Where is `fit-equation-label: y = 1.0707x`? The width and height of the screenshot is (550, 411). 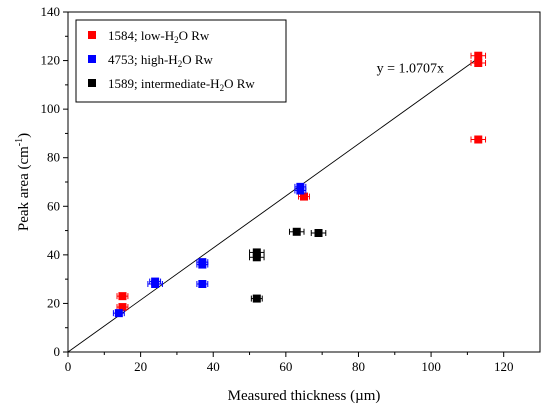
fit-equation-label: y = 1.0707x is located at coordinates (410, 69).